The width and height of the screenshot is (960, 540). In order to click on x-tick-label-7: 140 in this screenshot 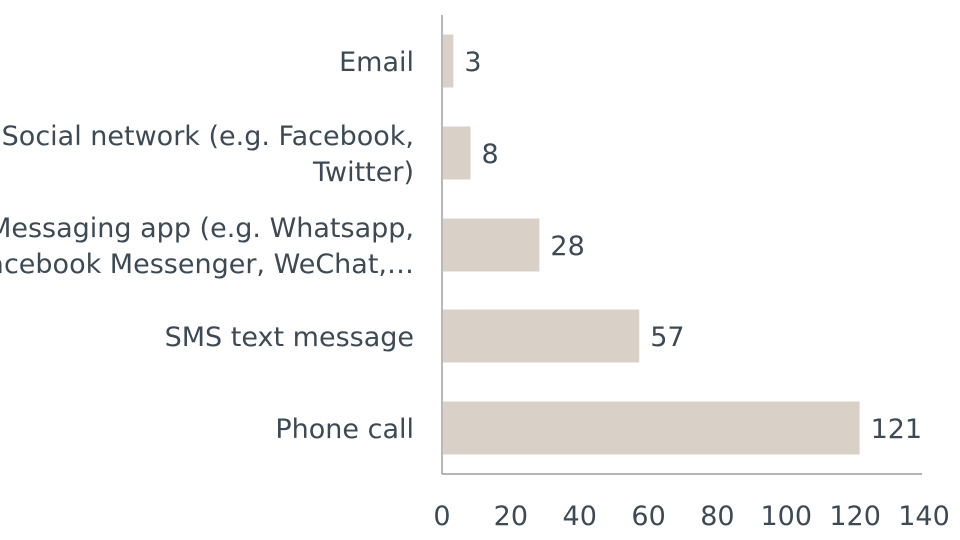, I will do `click(924, 516)`.